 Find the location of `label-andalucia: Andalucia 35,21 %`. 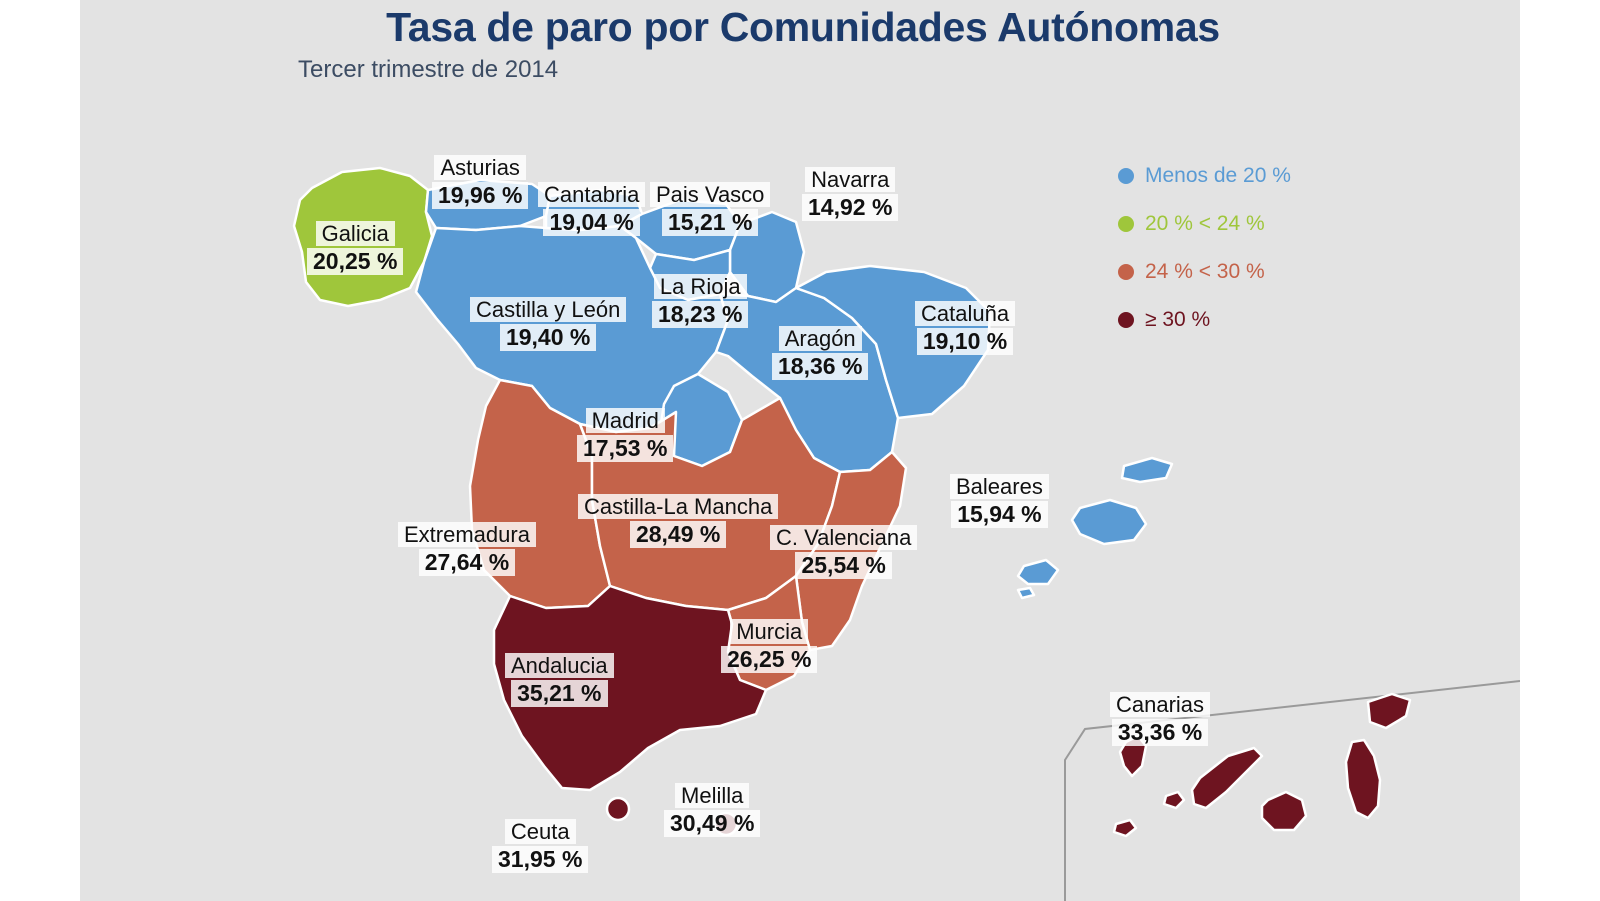

label-andalucia: Andalucia 35,21 % is located at coordinates (559, 680).